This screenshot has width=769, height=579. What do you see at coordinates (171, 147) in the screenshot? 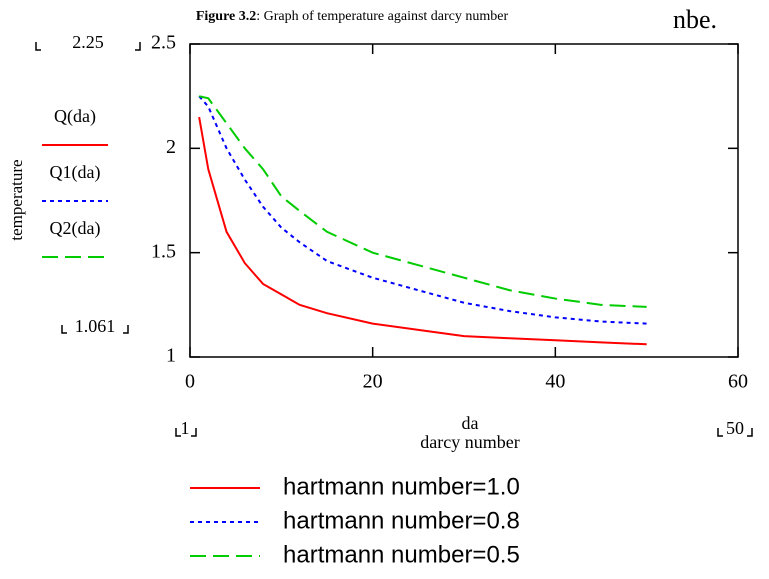
I see `y-tick-label: 2` at bounding box center [171, 147].